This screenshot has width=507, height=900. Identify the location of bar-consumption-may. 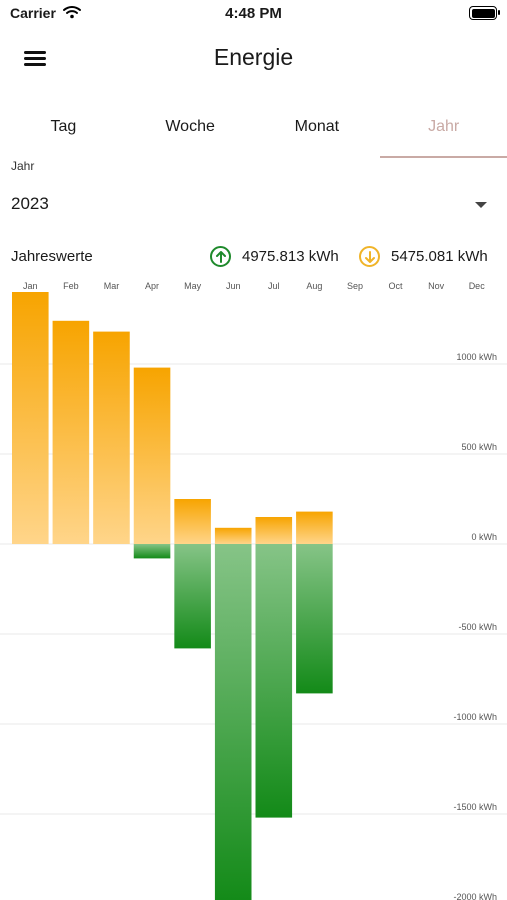
(192, 521).